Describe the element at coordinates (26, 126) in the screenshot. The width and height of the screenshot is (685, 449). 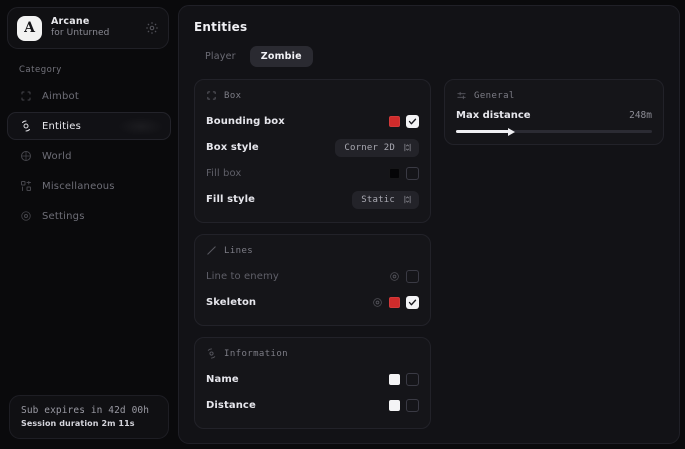
I see `entities-icon` at that location.